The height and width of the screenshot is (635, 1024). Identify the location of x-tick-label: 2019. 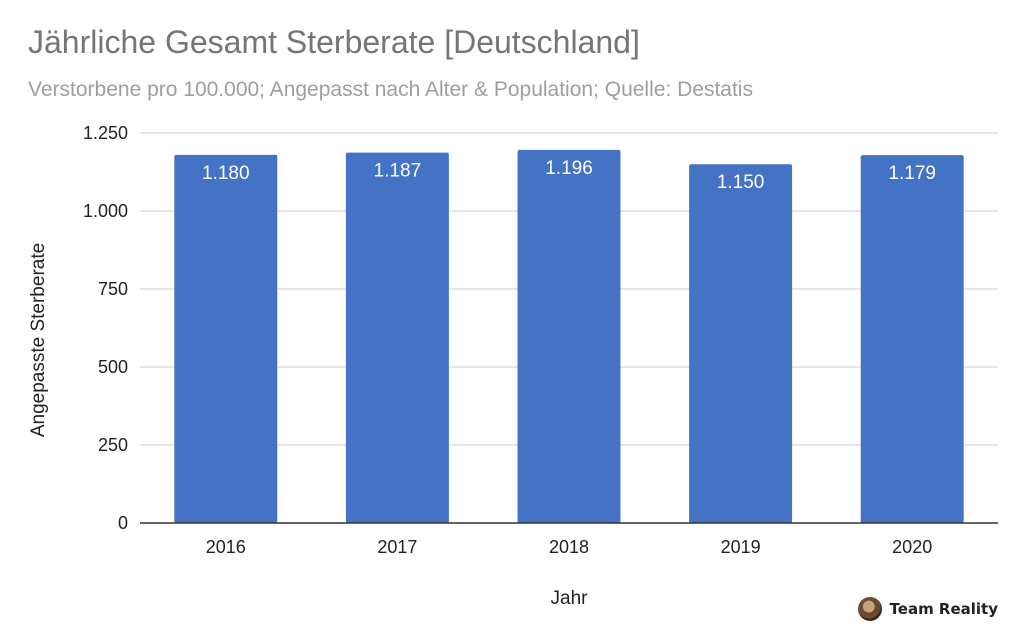
(741, 547).